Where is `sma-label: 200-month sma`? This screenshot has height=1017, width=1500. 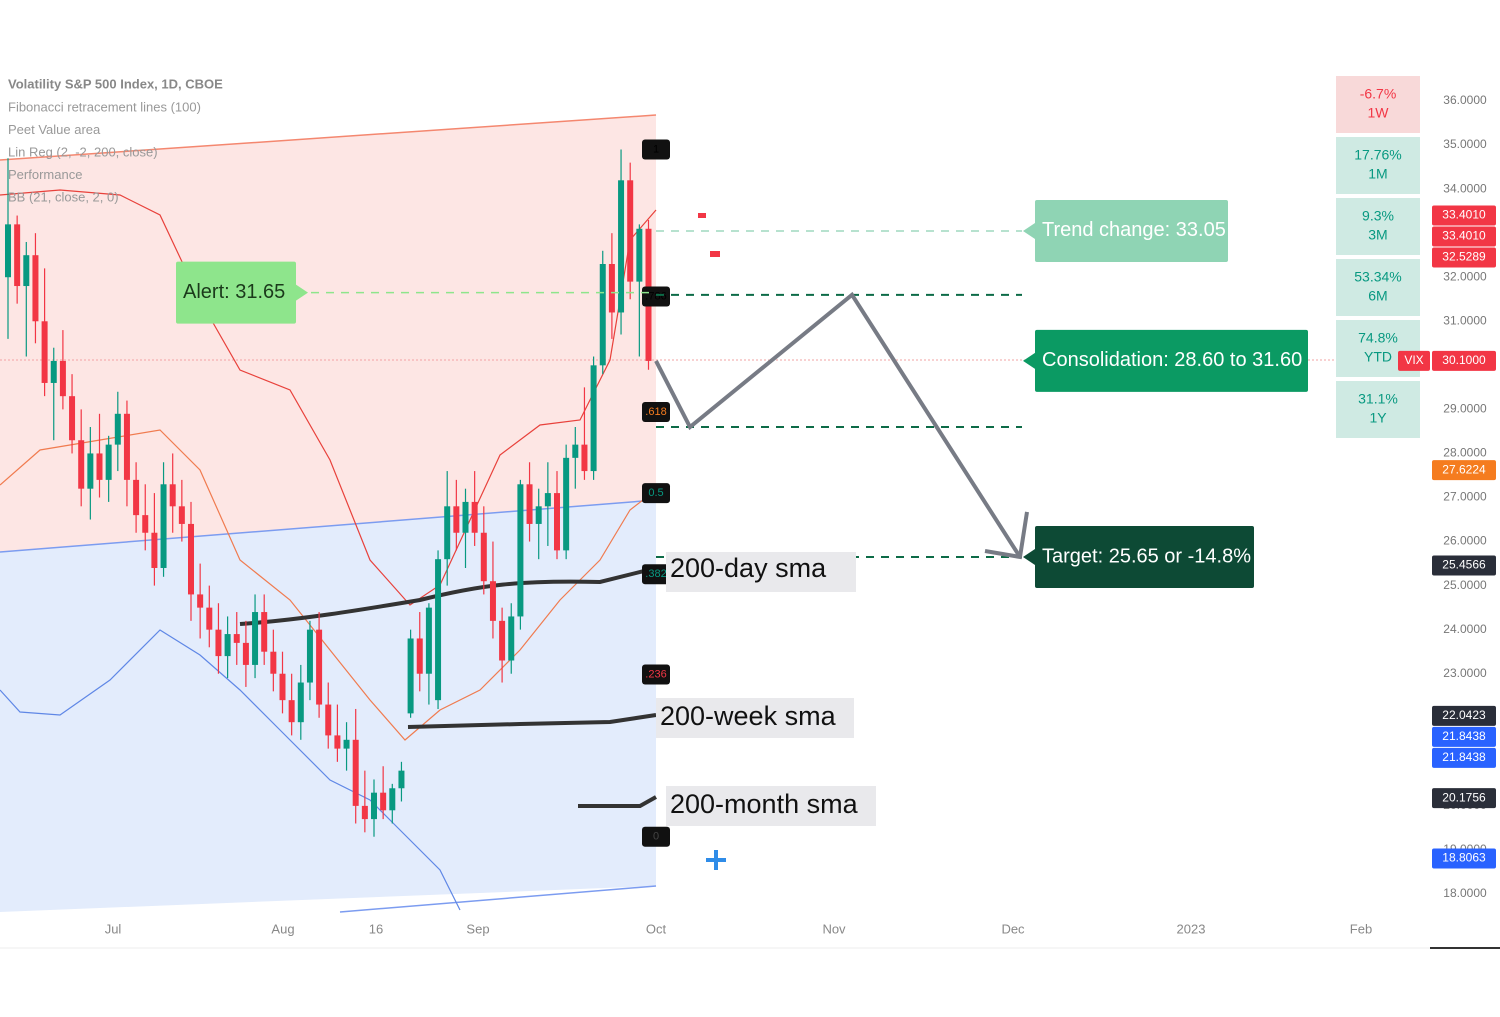 sma-label: 200-month sma is located at coordinates (764, 804).